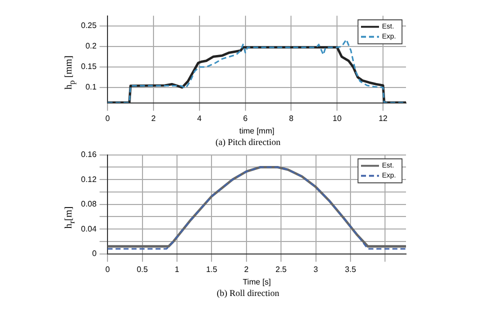 The width and height of the screenshot is (487, 321). I want to click on y-tick-label: 0.04, so click(89, 229).